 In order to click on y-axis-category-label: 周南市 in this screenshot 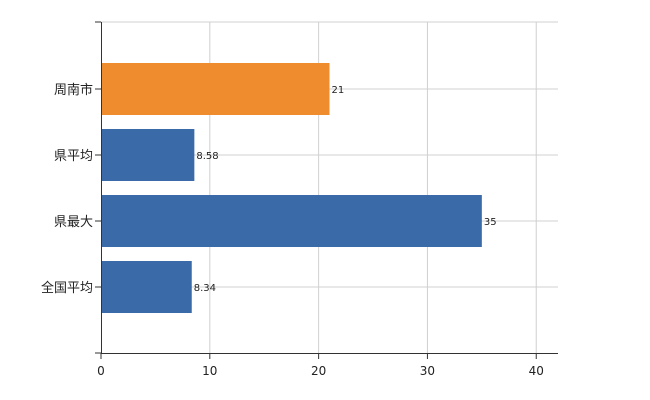, I will do `click(73, 90)`.